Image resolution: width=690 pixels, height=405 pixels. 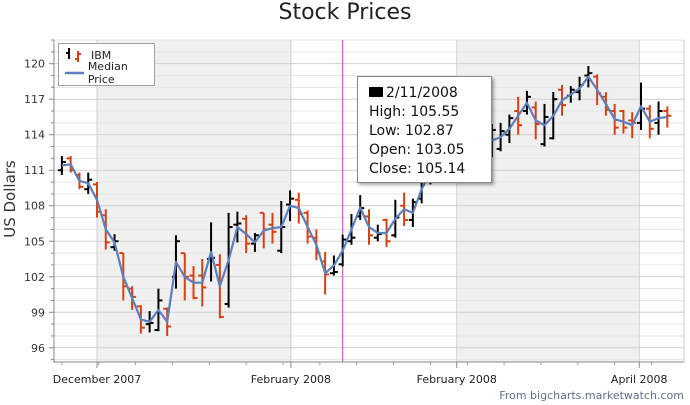 What do you see at coordinates (34, 135) in the screenshot?
I see `y-tick-label: 114` at bounding box center [34, 135].